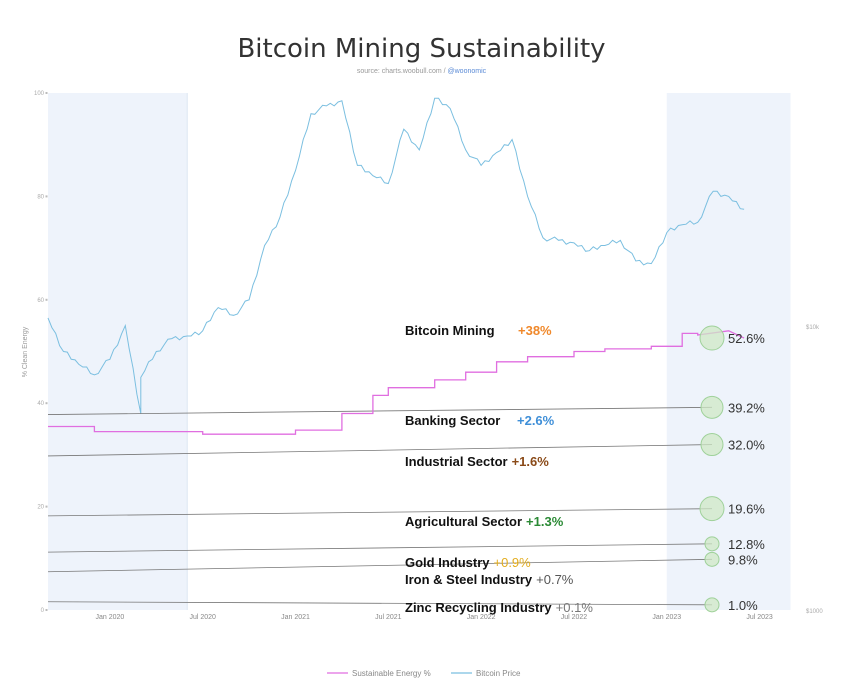  Describe the element at coordinates (456, 461) in the screenshot. I see `sector-name: Industrial Sector` at that location.